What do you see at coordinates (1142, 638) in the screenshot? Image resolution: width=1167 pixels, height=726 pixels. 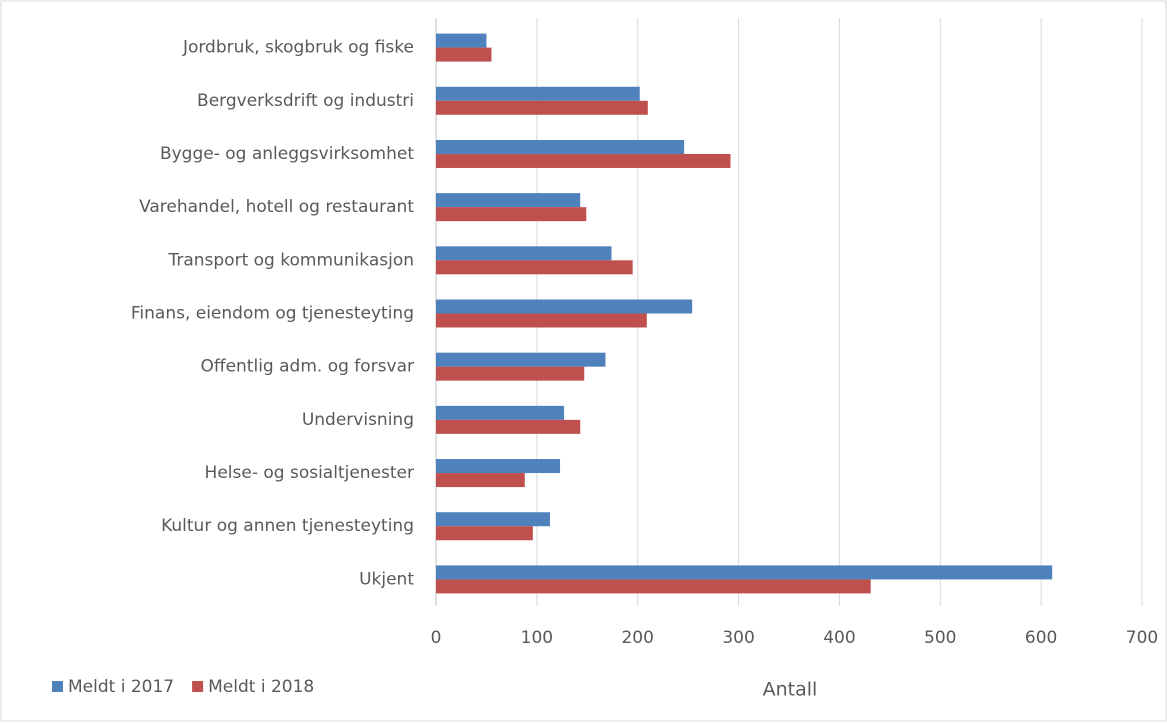 I see `x-tick-label: 700` at bounding box center [1142, 638].